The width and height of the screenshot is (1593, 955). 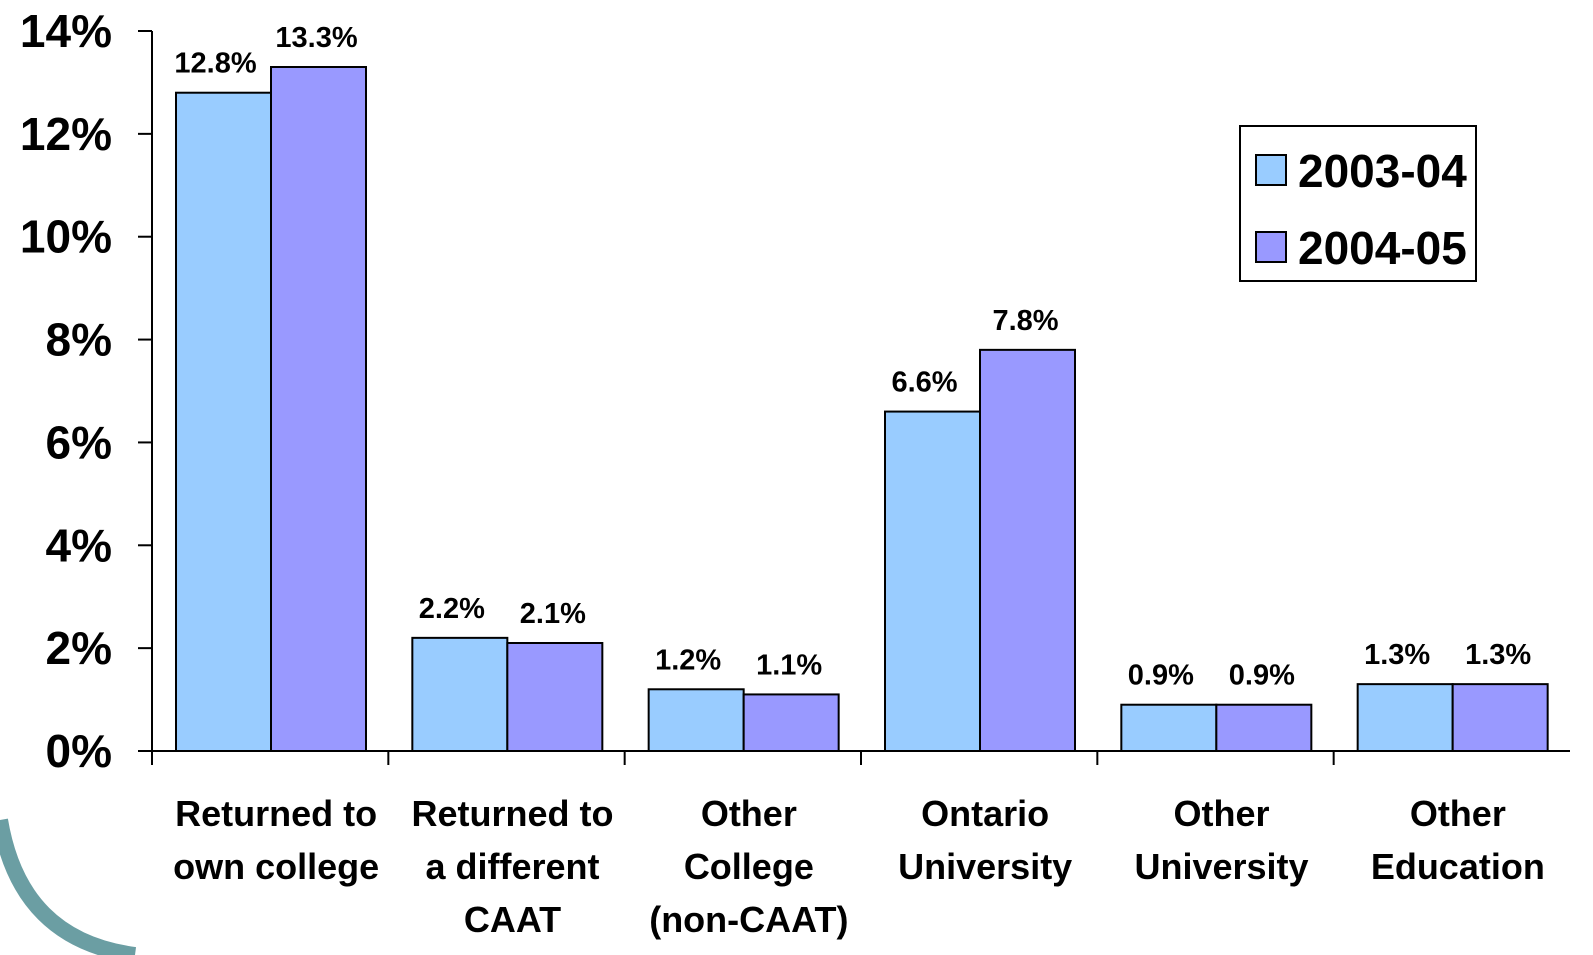 I want to click on decorative-corner-arc, so click(x=68, y=886).